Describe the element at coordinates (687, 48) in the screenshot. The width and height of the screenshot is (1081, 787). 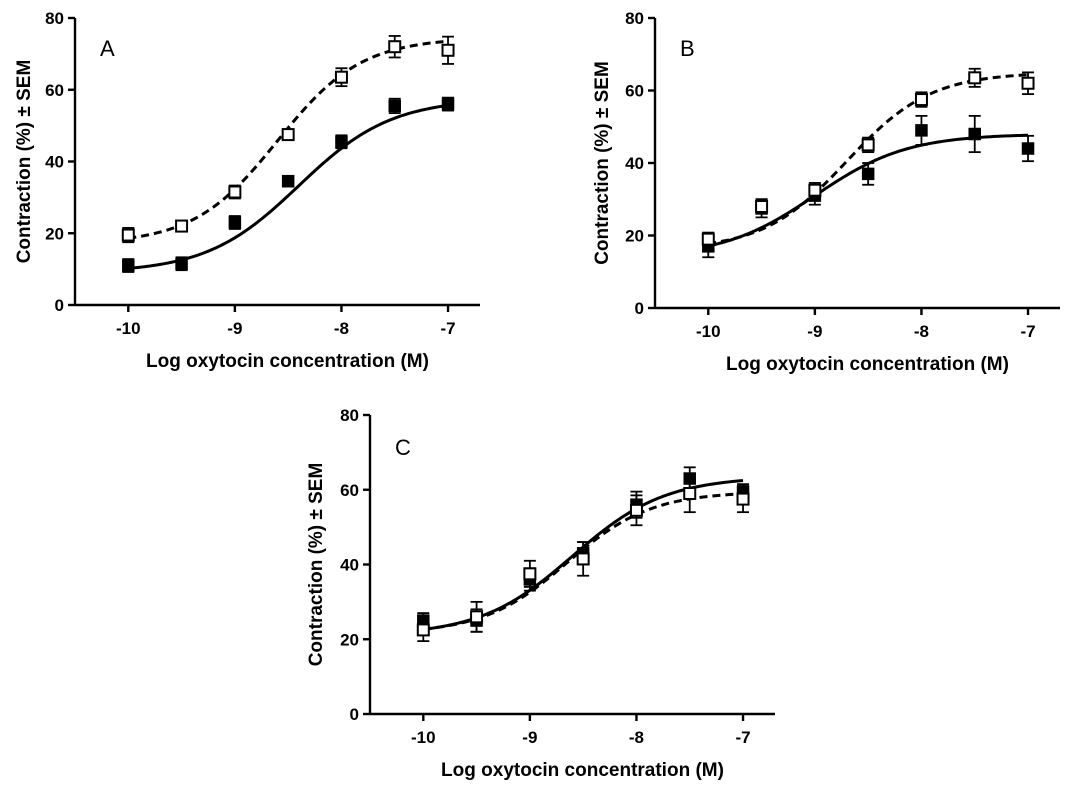
I see `panel-letter: B` at that location.